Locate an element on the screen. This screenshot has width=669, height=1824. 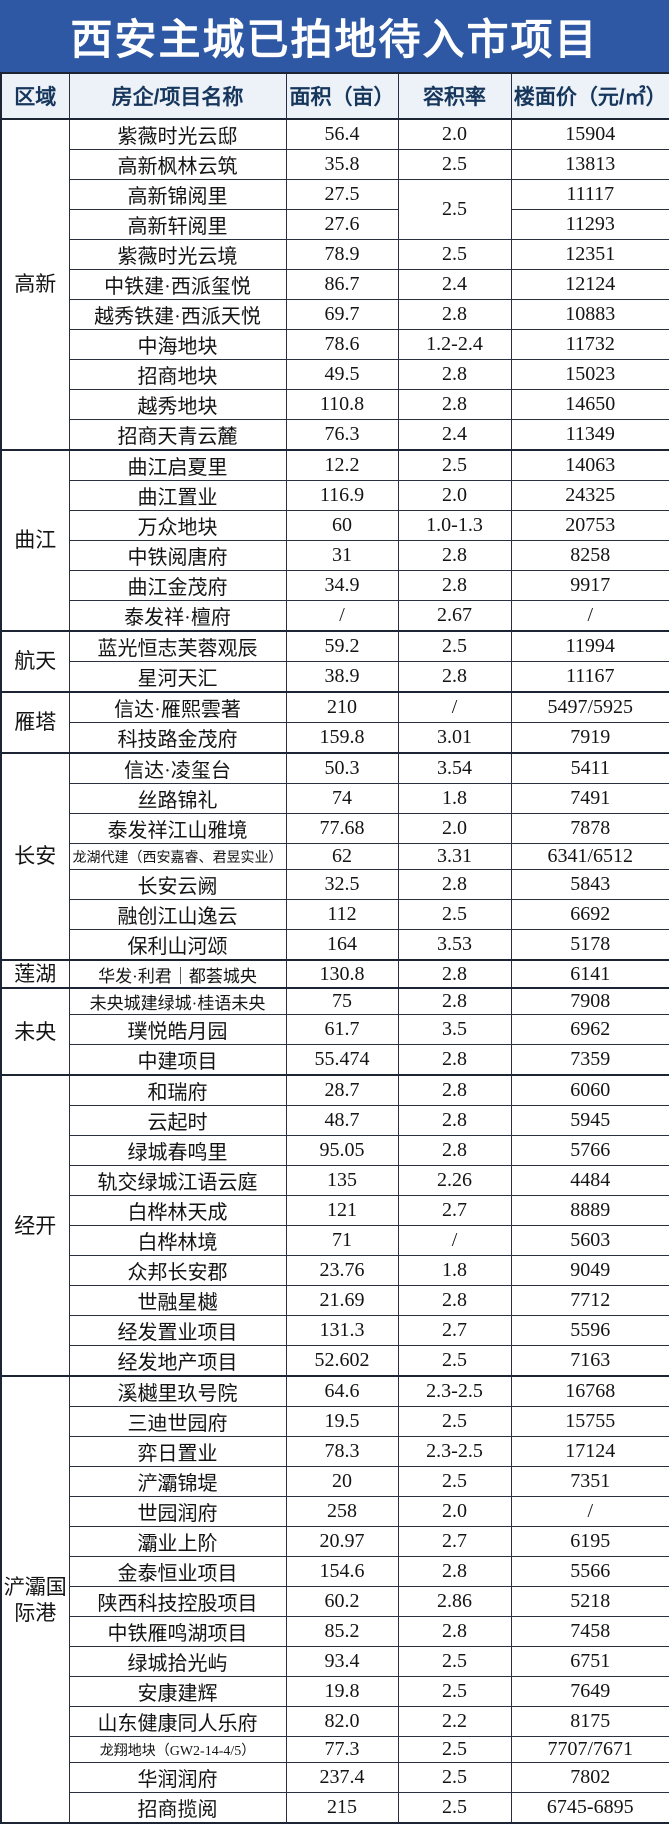
table-row: 曲江 曲江启夏里 12.2 2.5 14063 is located at coordinates (334, 540).